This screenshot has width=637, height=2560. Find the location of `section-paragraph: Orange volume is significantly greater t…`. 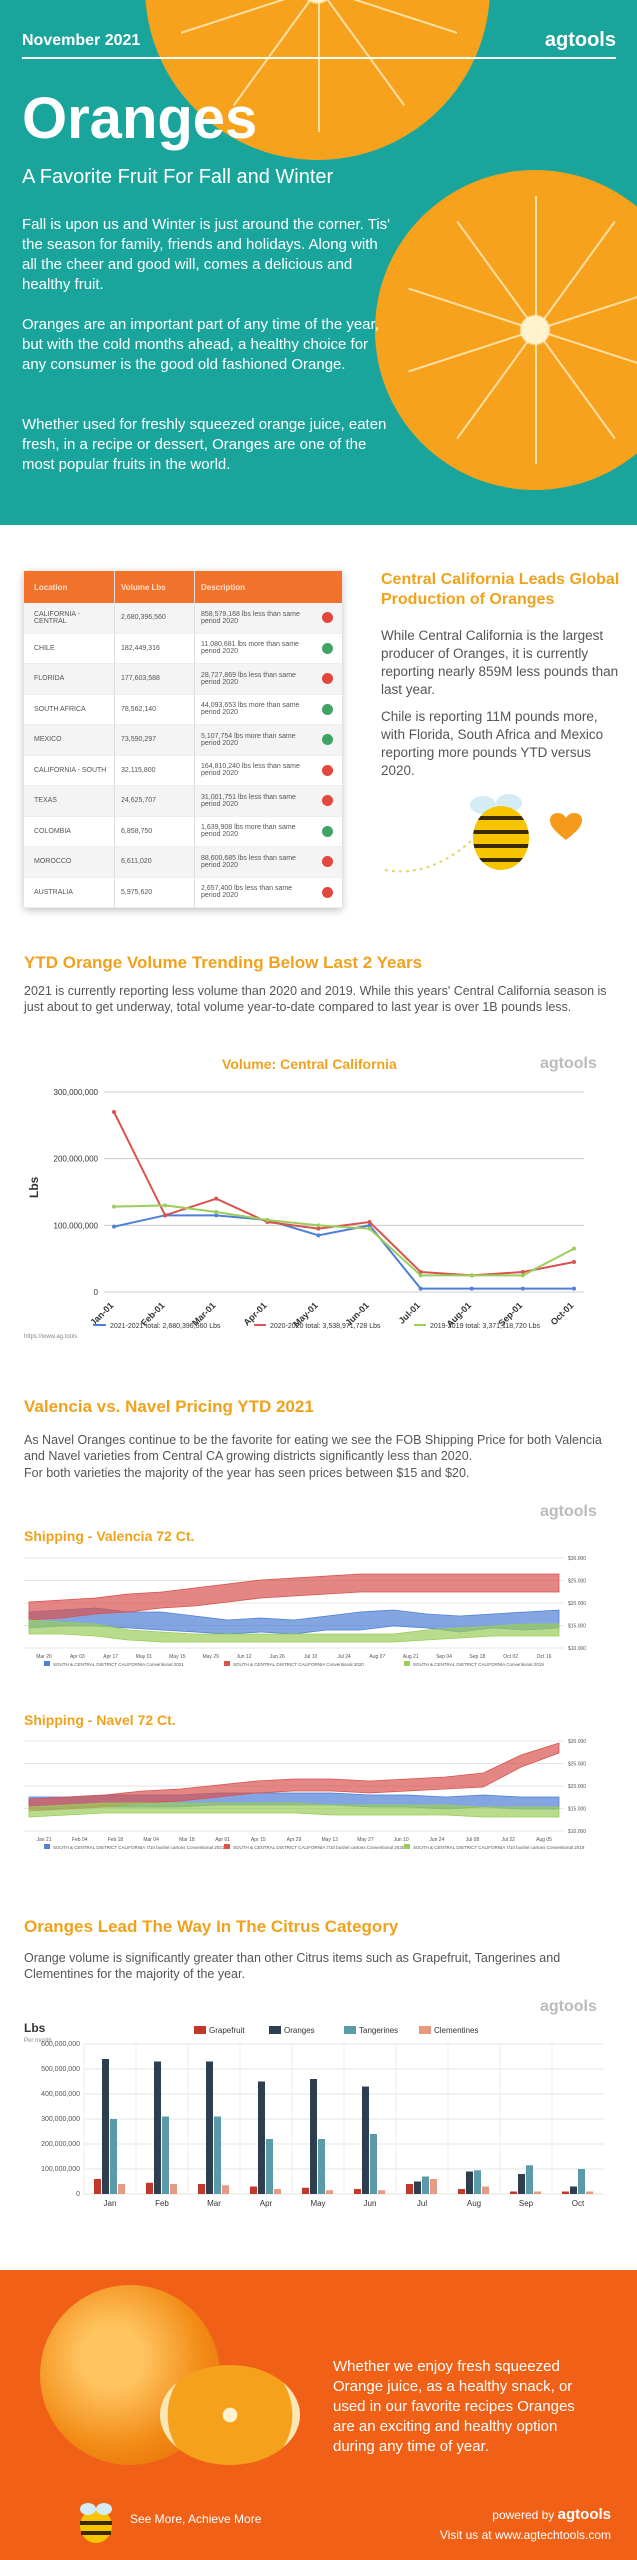

section-paragraph: Orange volume is significantly greater t… is located at coordinates (292, 1966).